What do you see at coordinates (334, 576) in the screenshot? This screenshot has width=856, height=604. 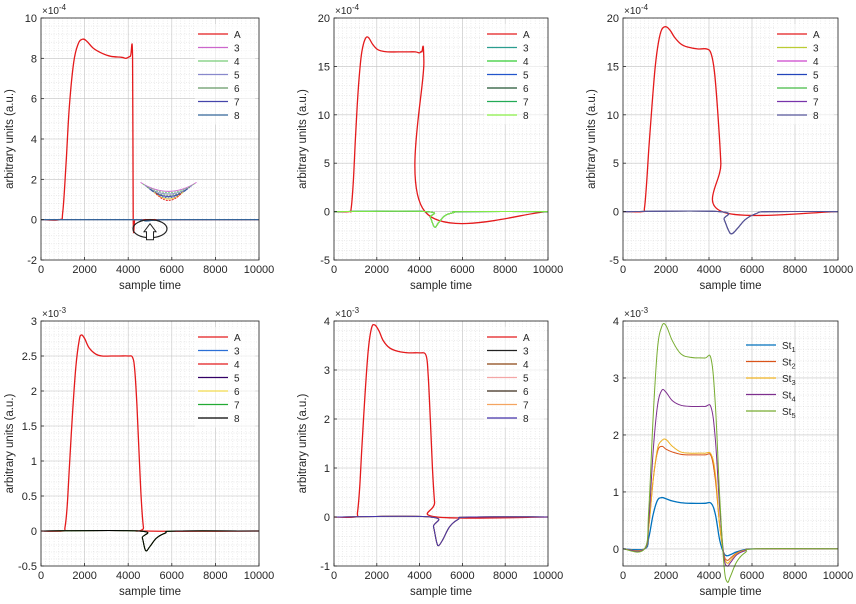 I see `panel-5-x-tick-label: 0` at bounding box center [334, 576].